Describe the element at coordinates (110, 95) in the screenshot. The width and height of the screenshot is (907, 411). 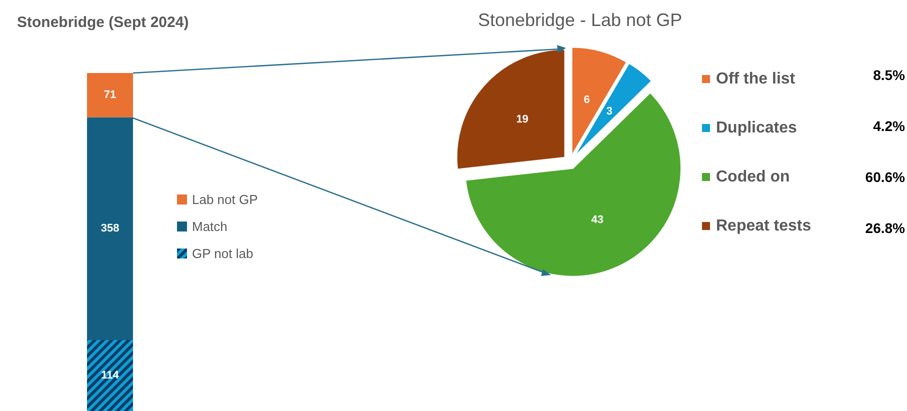
I see `data-label: 71` at that location.